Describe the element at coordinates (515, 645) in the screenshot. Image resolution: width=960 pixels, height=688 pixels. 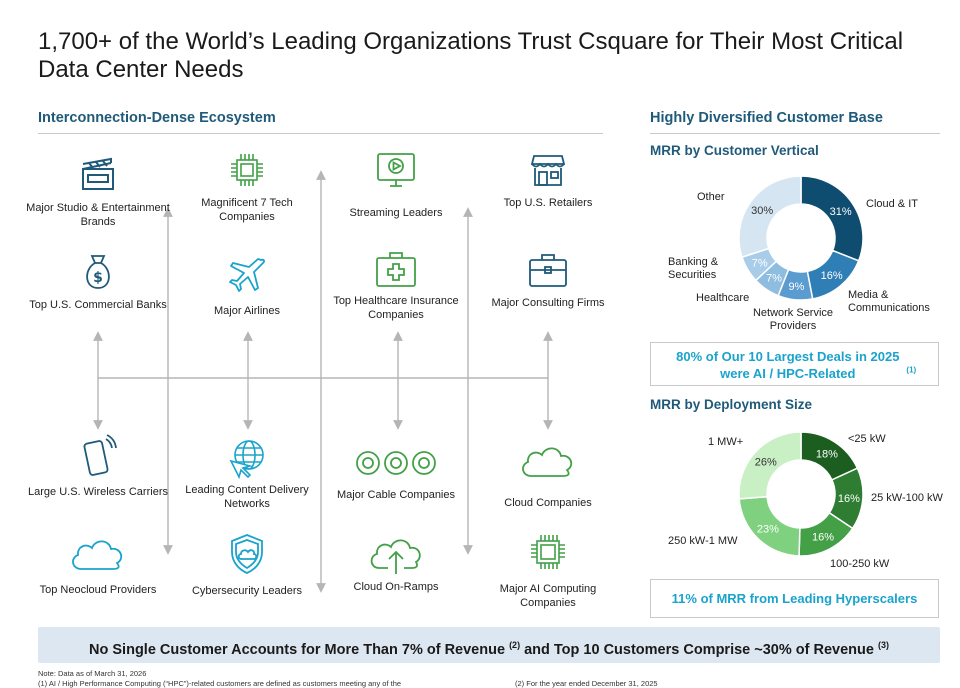
I see `banner-footnote-2: (2)` at that location.